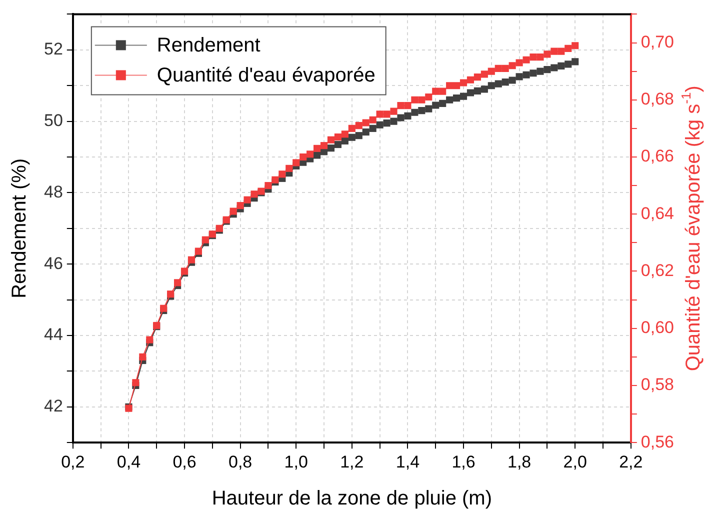 Image resolution: width=708 pixels, height=519 pixels. I want to click on y-tick-label: 44, so click(53, 334).